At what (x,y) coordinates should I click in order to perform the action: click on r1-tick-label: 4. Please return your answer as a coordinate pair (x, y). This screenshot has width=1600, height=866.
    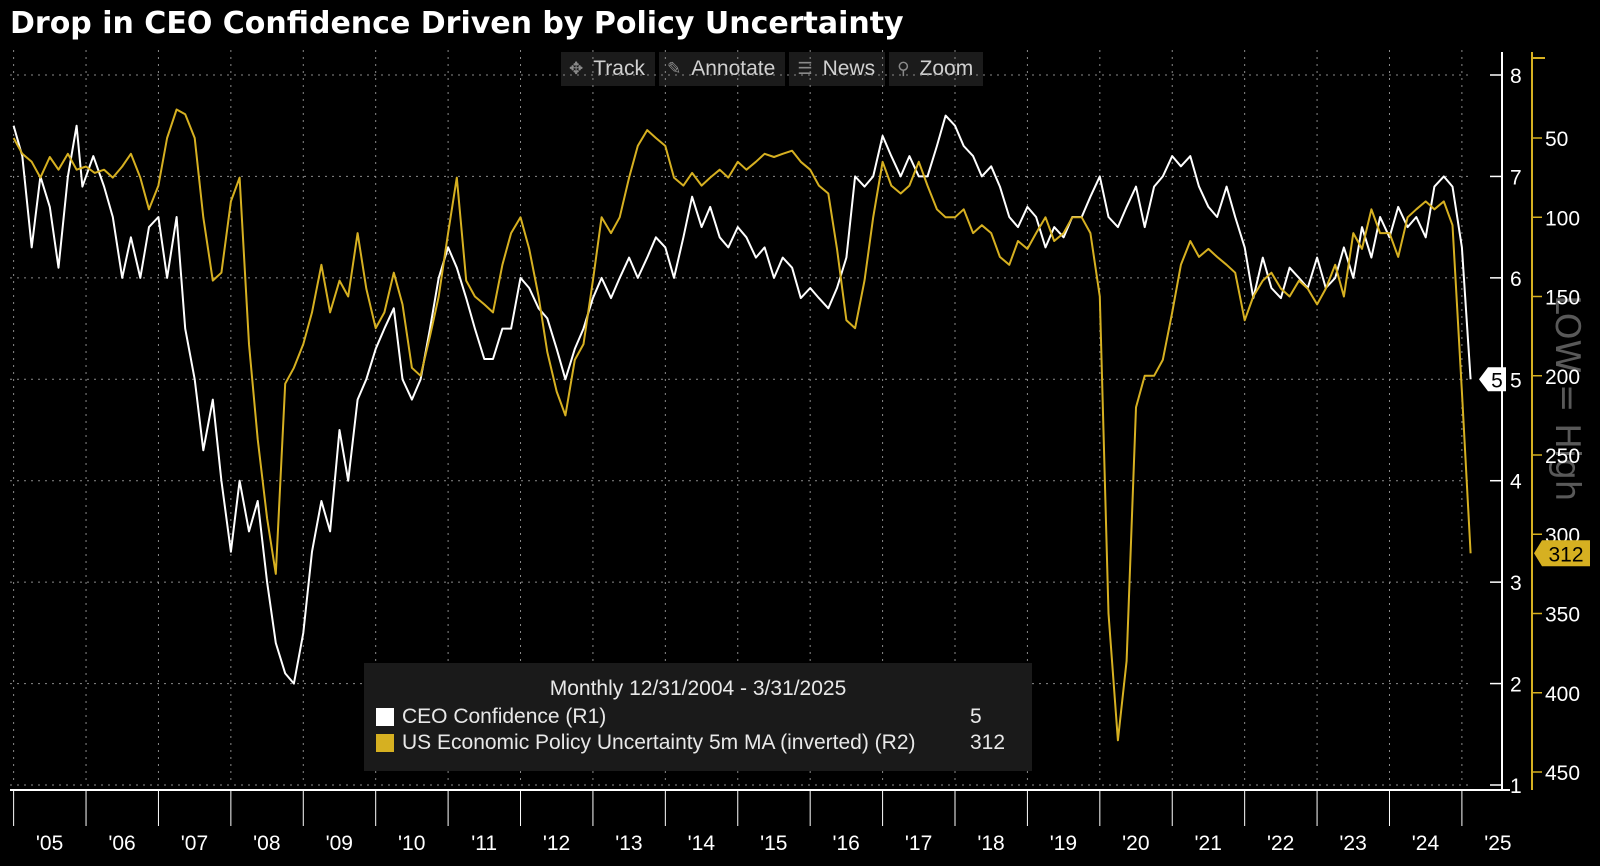
    Looking at the image, I should click on (1516, 482).